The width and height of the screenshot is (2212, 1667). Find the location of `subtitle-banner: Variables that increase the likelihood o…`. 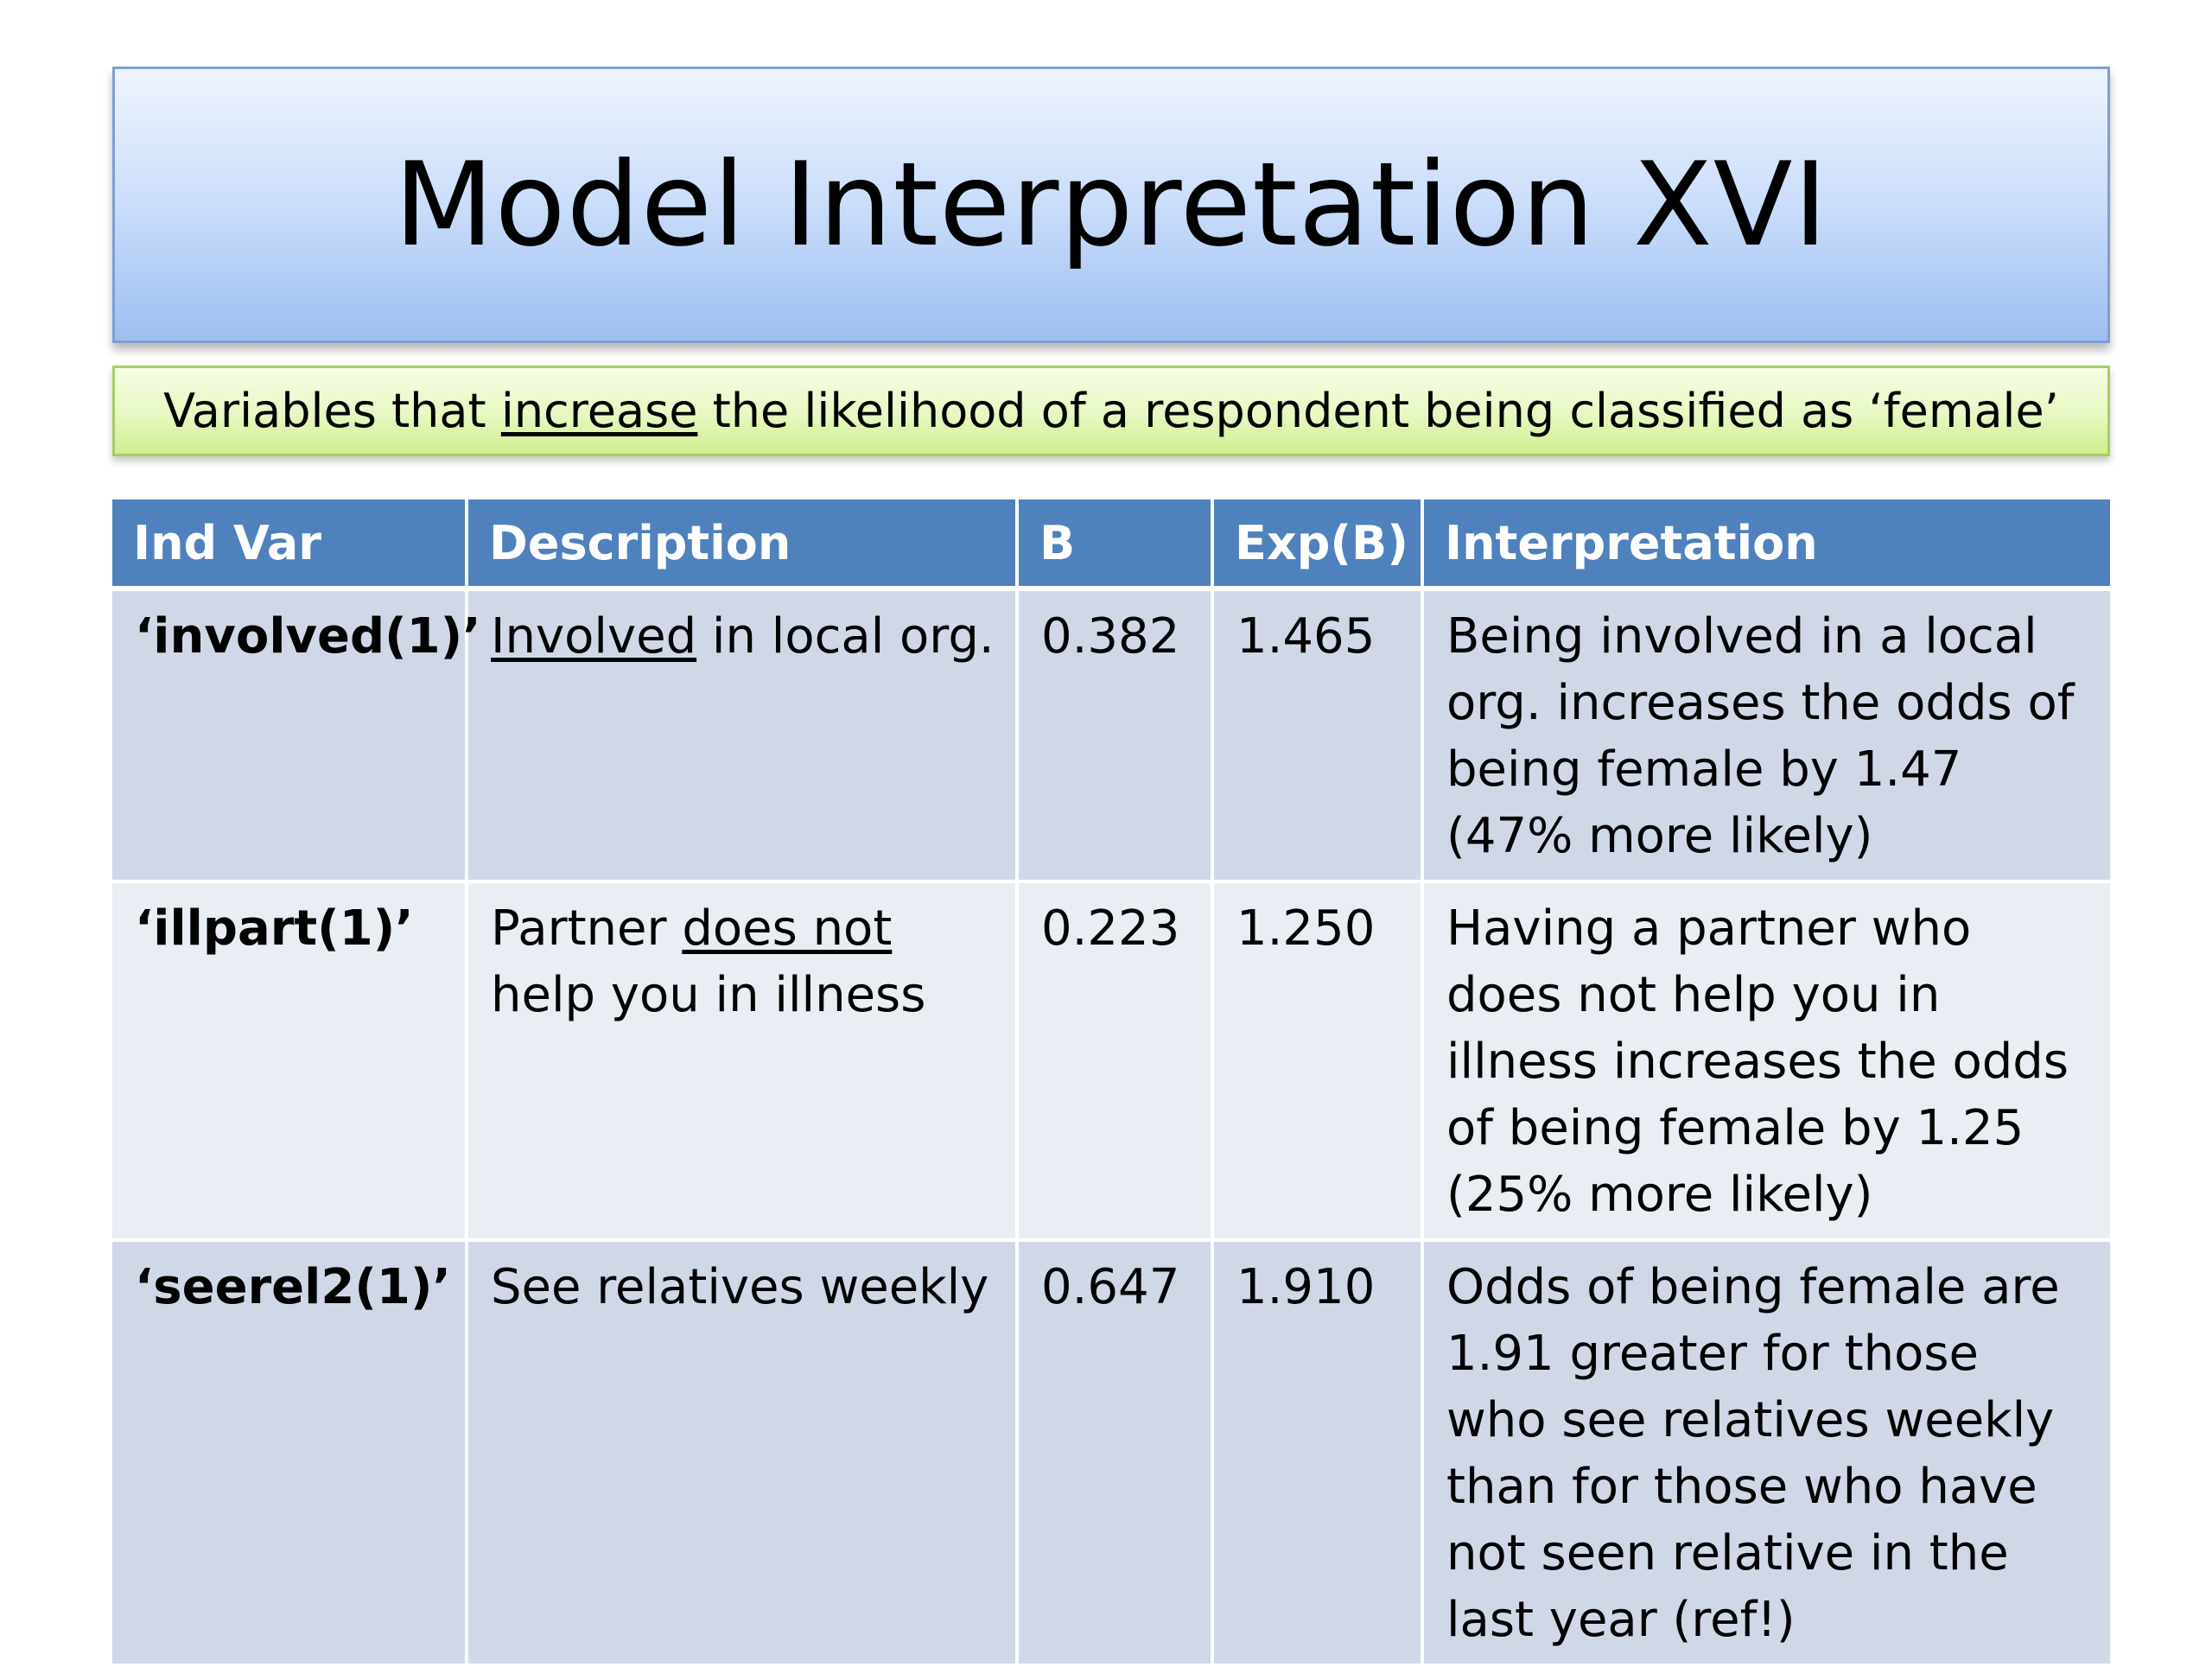

subtitle-banner: Variables that increase the likelihood o… is located at coordinates (1111, 411).